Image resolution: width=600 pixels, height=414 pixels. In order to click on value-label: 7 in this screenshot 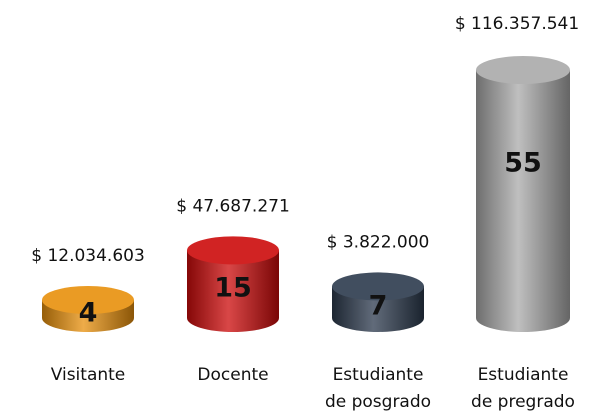, I will do `click(378, 306)`.